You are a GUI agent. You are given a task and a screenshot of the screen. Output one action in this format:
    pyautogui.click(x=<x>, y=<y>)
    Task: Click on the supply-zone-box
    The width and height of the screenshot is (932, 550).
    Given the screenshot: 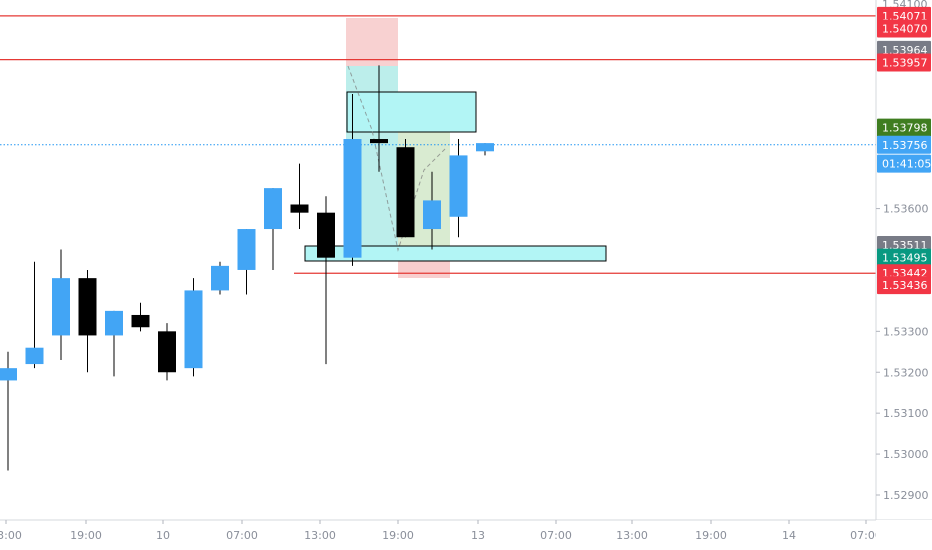 What is the action you would take?
    pyautogui.click(x=411, y=112)
    